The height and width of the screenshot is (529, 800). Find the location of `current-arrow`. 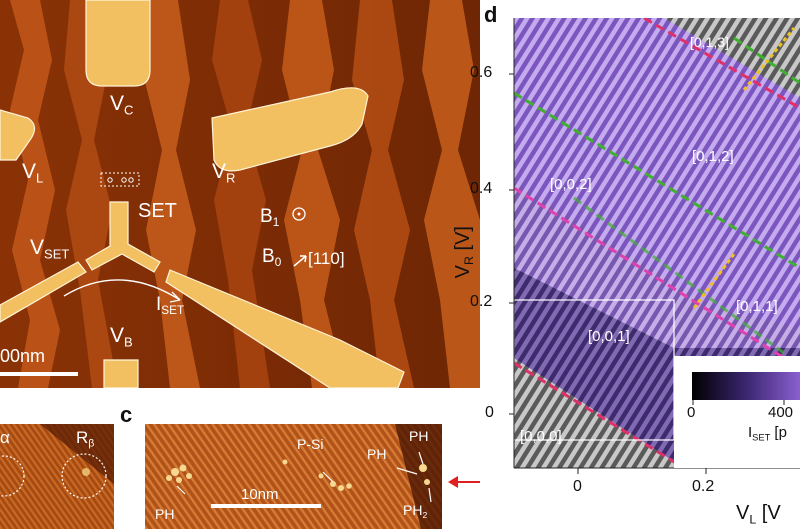

current-arrow is located at coordinates (122, 290).